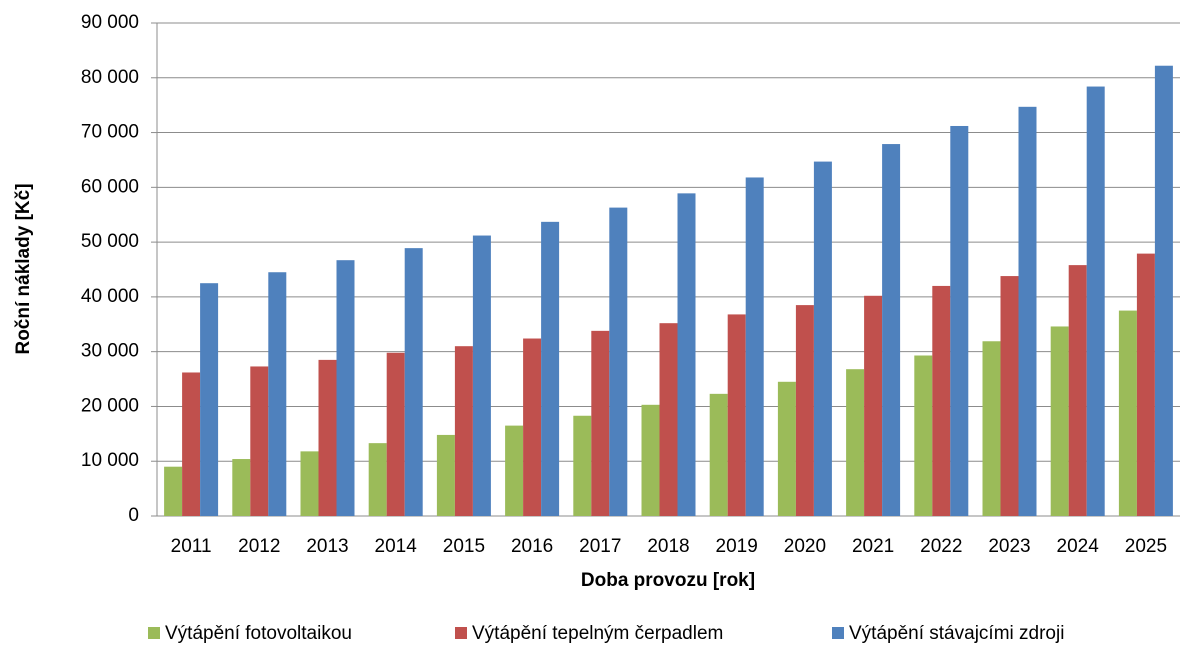  What do you see at coordinates (1146, 546) in the screenshot?
I see `x-tick-label: 2025` at bounding box center [1146, 546].